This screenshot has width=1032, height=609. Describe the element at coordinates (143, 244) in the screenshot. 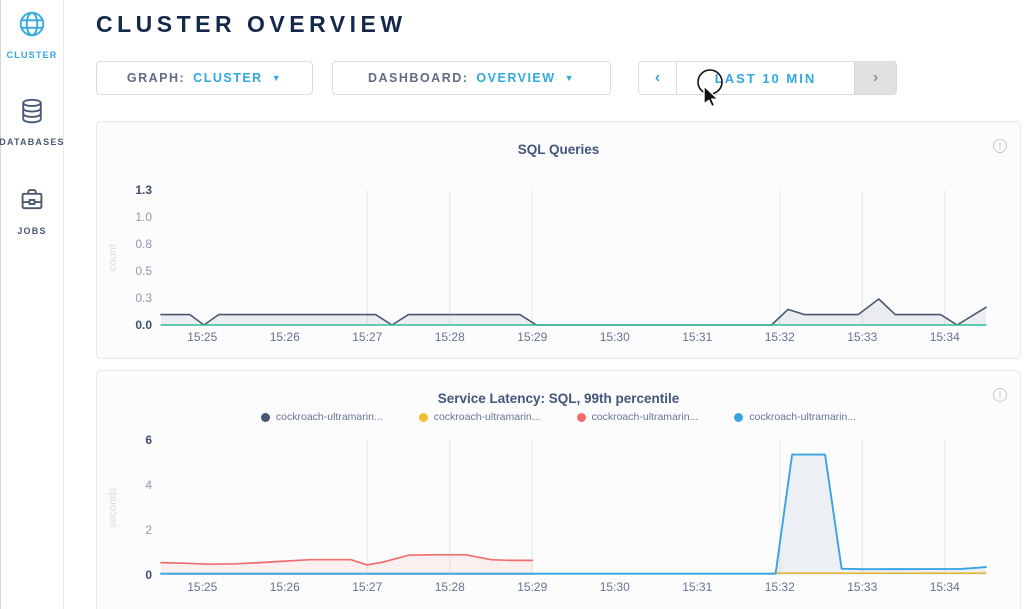

I see `svg-text: 0.8` at that location.